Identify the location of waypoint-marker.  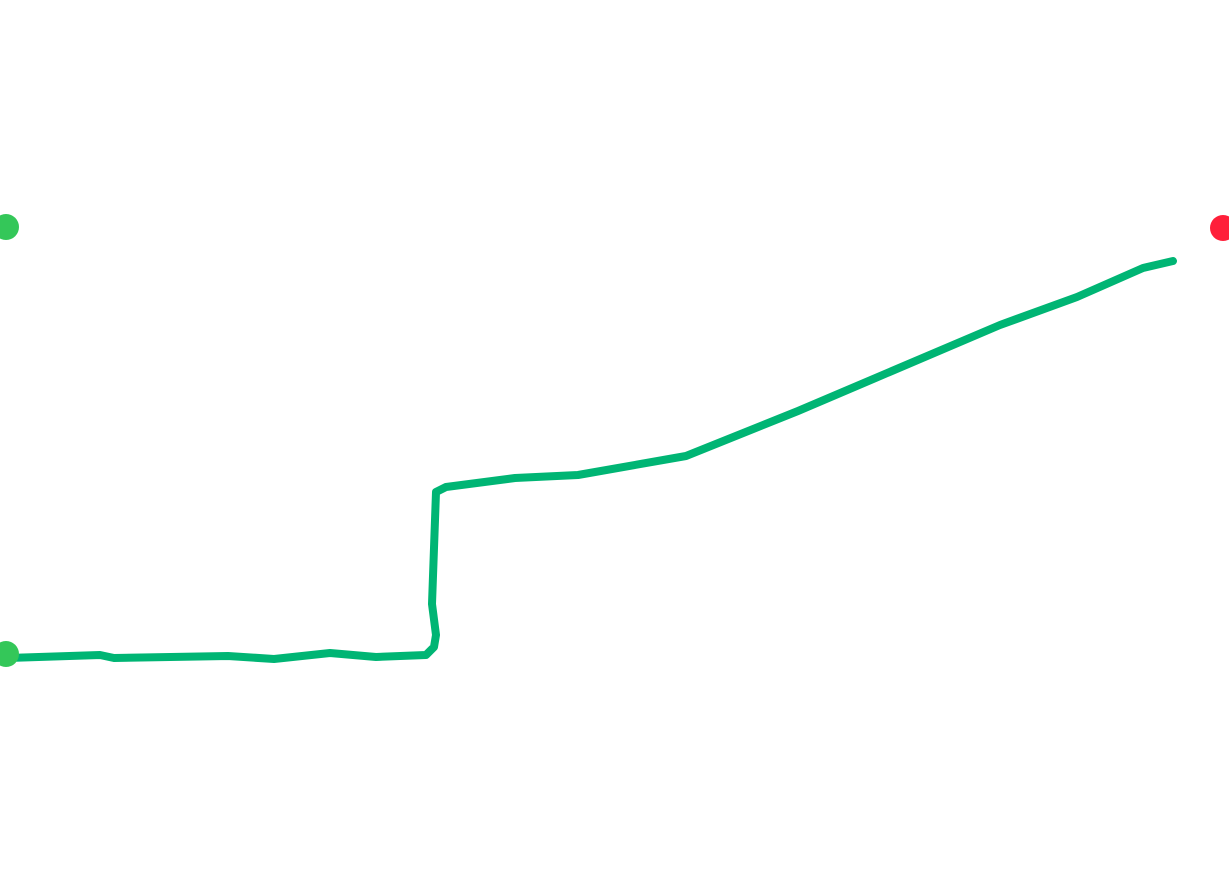
(9, 654).